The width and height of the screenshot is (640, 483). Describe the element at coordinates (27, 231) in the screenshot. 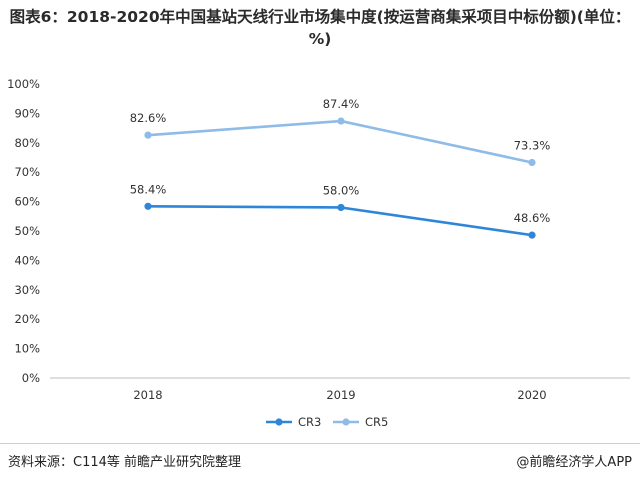

I see `y-tick-label: 50%` at that location.